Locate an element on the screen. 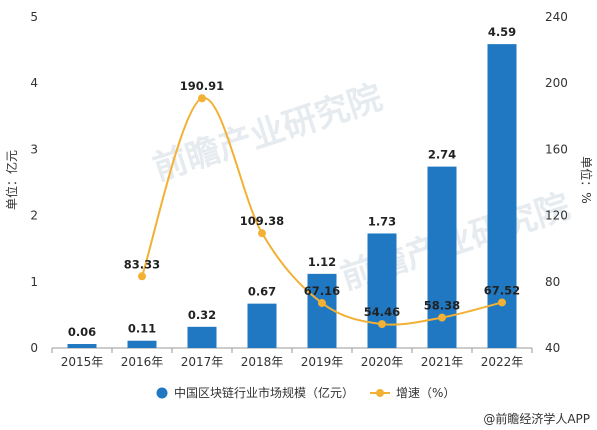 The width and height of the screenshot is (597, 430). x-tick-label: 2018年 is located at coordinates (262, 362).